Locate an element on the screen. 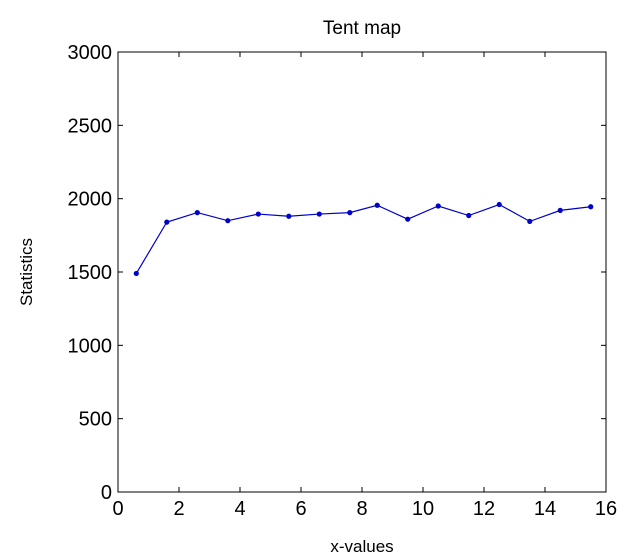 Image resolution: width=627 pixels, height=558 pixels. chart-title: Tent map is located at coordinates (362, 28).